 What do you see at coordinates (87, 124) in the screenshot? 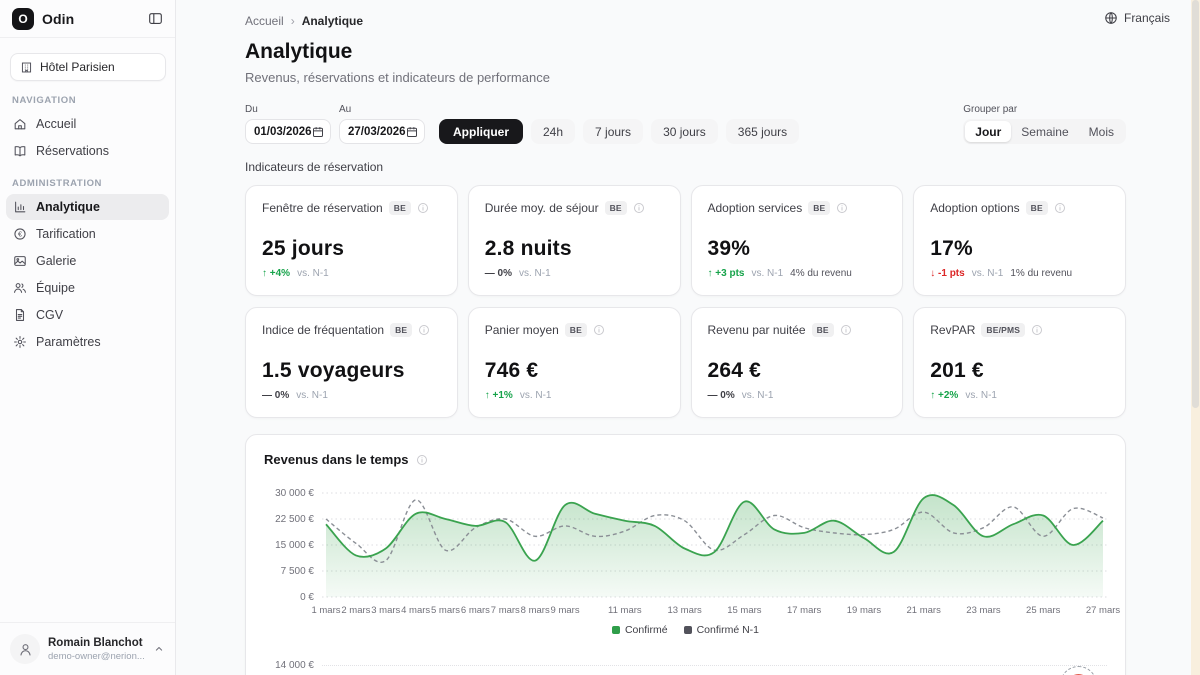
I see `sidebar-item-accueil: Accueil` at bounding box center [87, 124].